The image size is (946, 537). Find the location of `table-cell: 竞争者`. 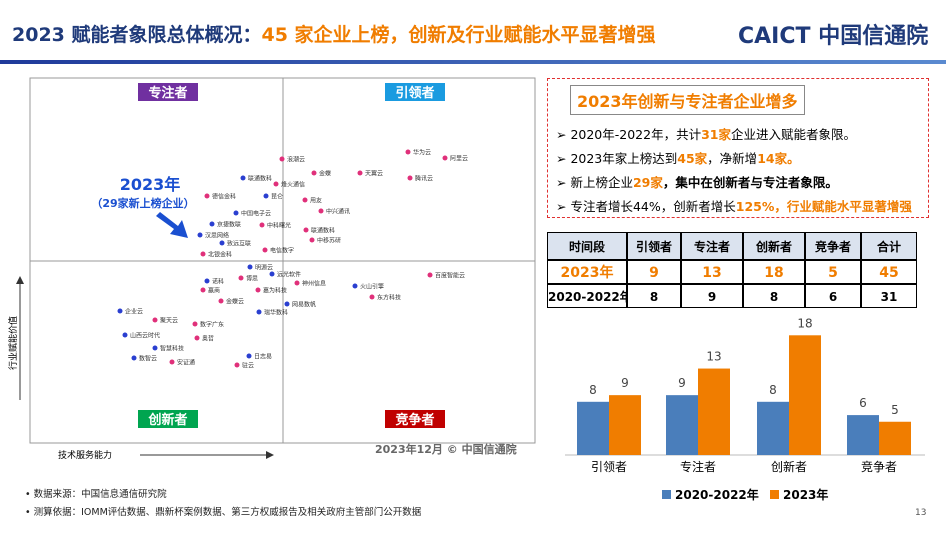

table-cell: 竞争者 is located at coordinates (833, 246).